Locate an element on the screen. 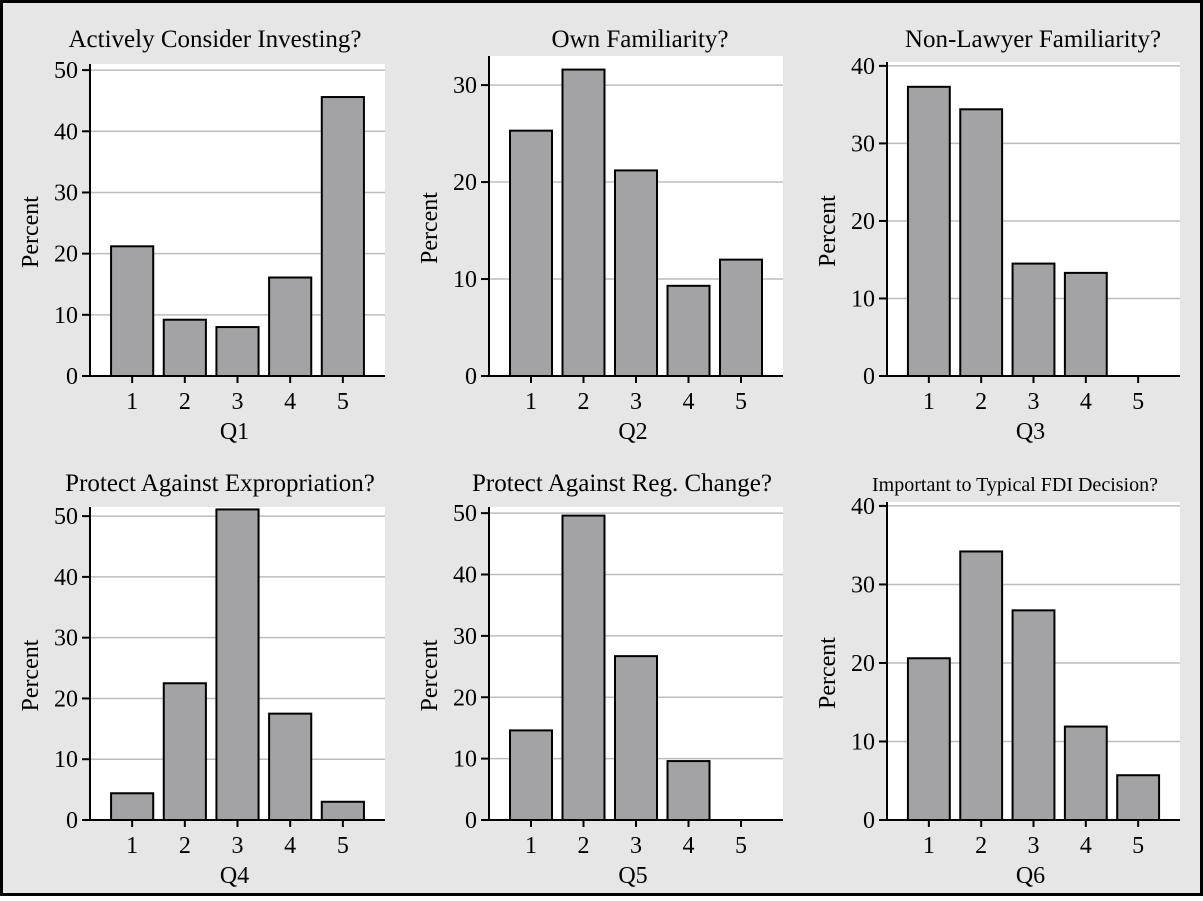 The height and width of the screenshot is (901, 1203). x-axis-label: Q3 is located at coordinates (1030, 432).